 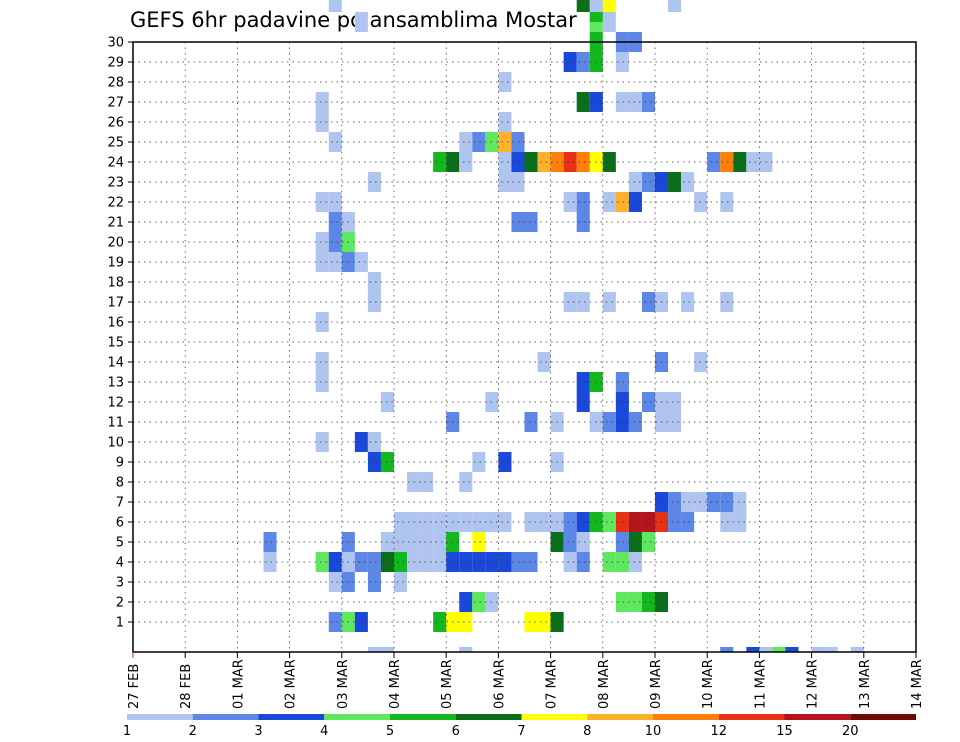 I want to click on x-tick-label: 04 MAR, so click(x=395, y=684).